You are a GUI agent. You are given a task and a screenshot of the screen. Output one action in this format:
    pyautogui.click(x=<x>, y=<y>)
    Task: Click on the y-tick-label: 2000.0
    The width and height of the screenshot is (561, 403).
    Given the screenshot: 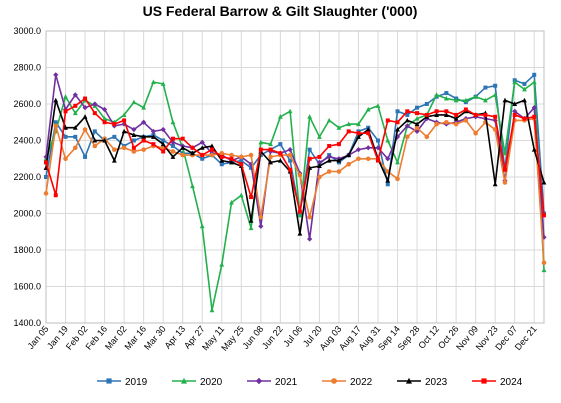 What is the action you would take?
    pyautogui.click(x=27, y=214)
    